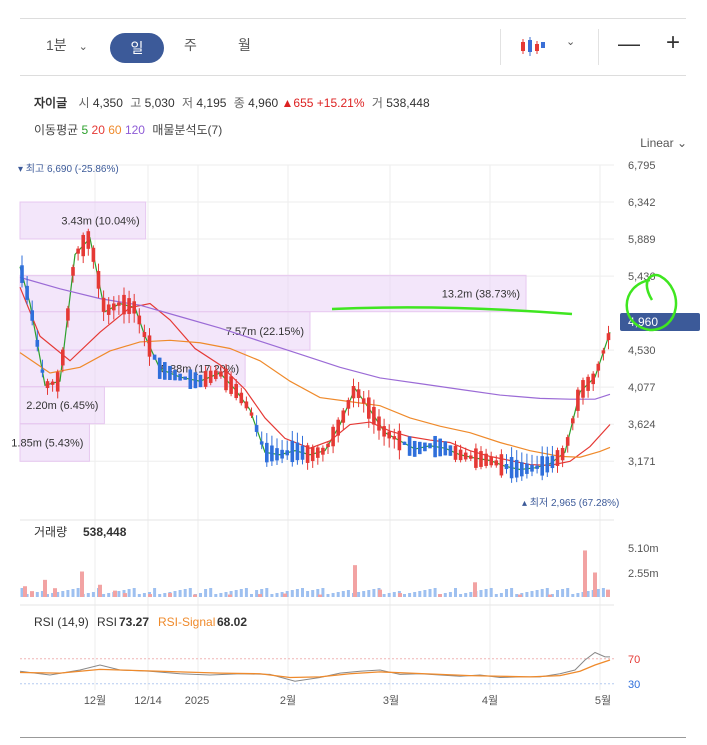 The width and height of the screenshot is (707, 745). Describe the element at coordinates (134, 130) in the screenshot. I see `ma-120: 120` at that location.